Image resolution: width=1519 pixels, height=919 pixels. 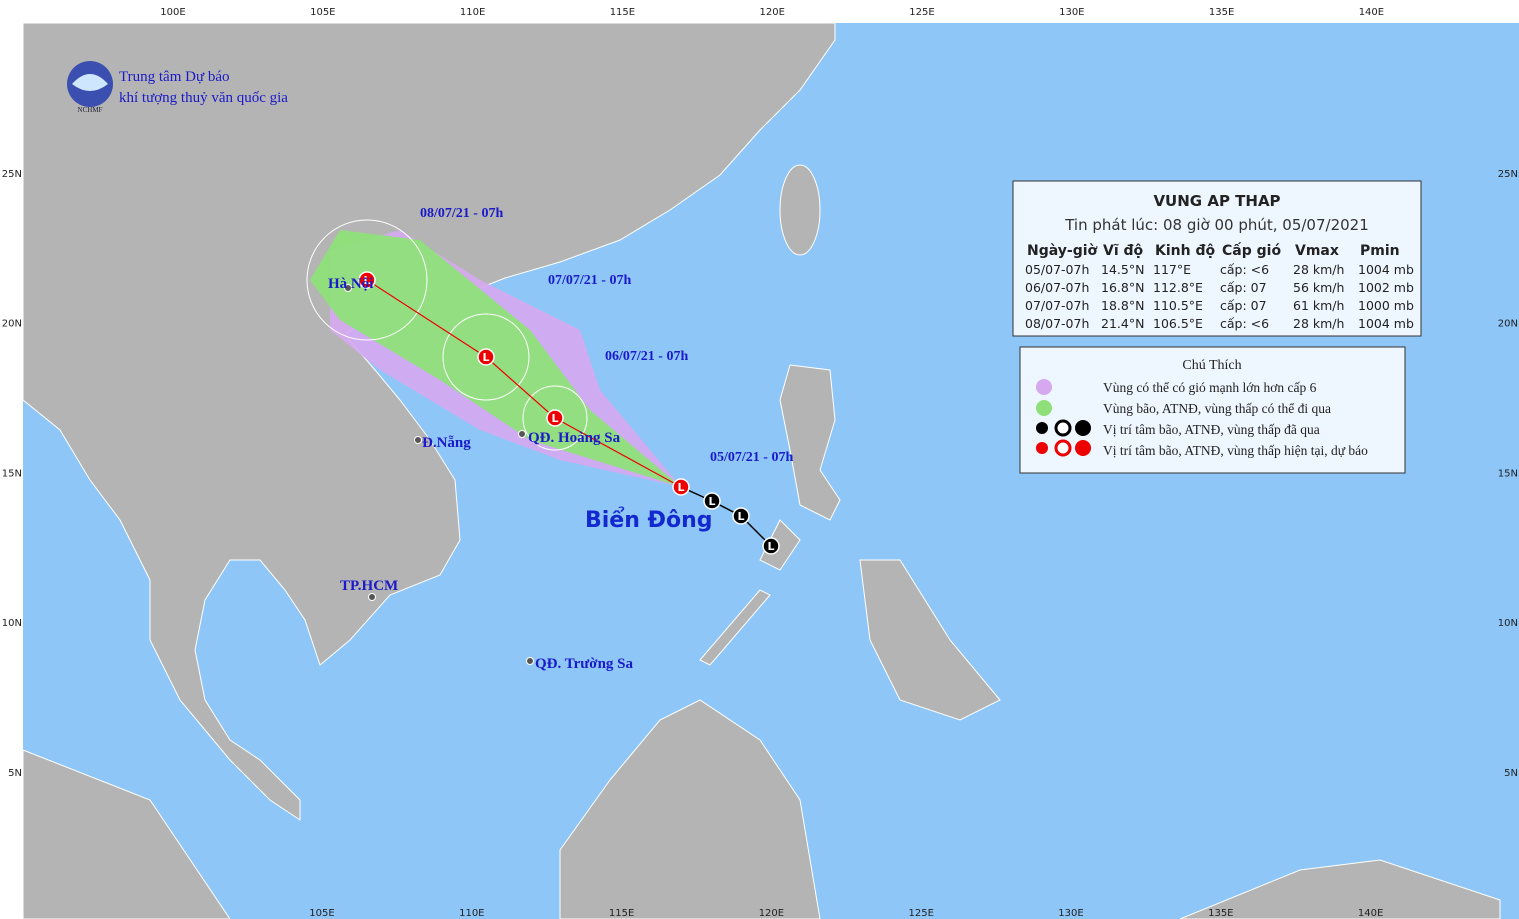 What do you see at coordinates (1122, 305) in the screenshot?
I see `bulletin-cell: 18.8°N` at bounding box center [1122, 305].